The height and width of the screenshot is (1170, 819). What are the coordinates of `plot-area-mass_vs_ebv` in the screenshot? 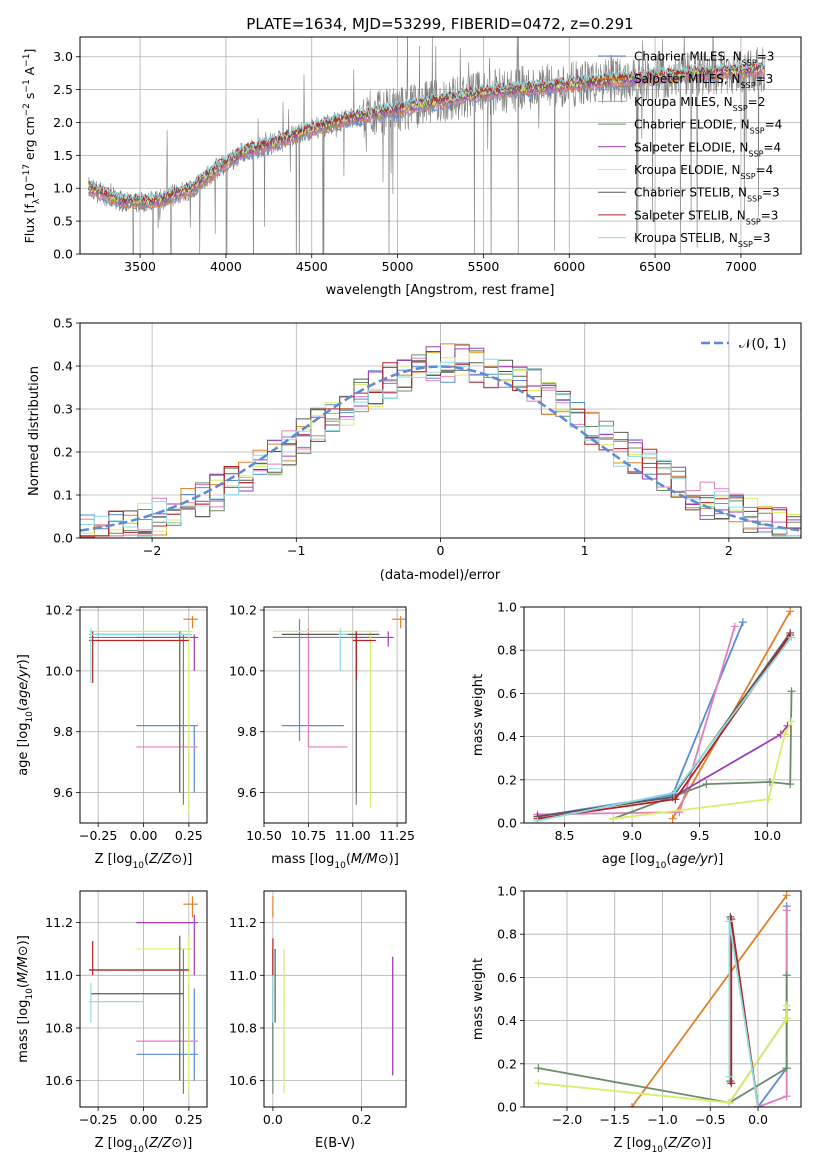 It's located at (333, 995).